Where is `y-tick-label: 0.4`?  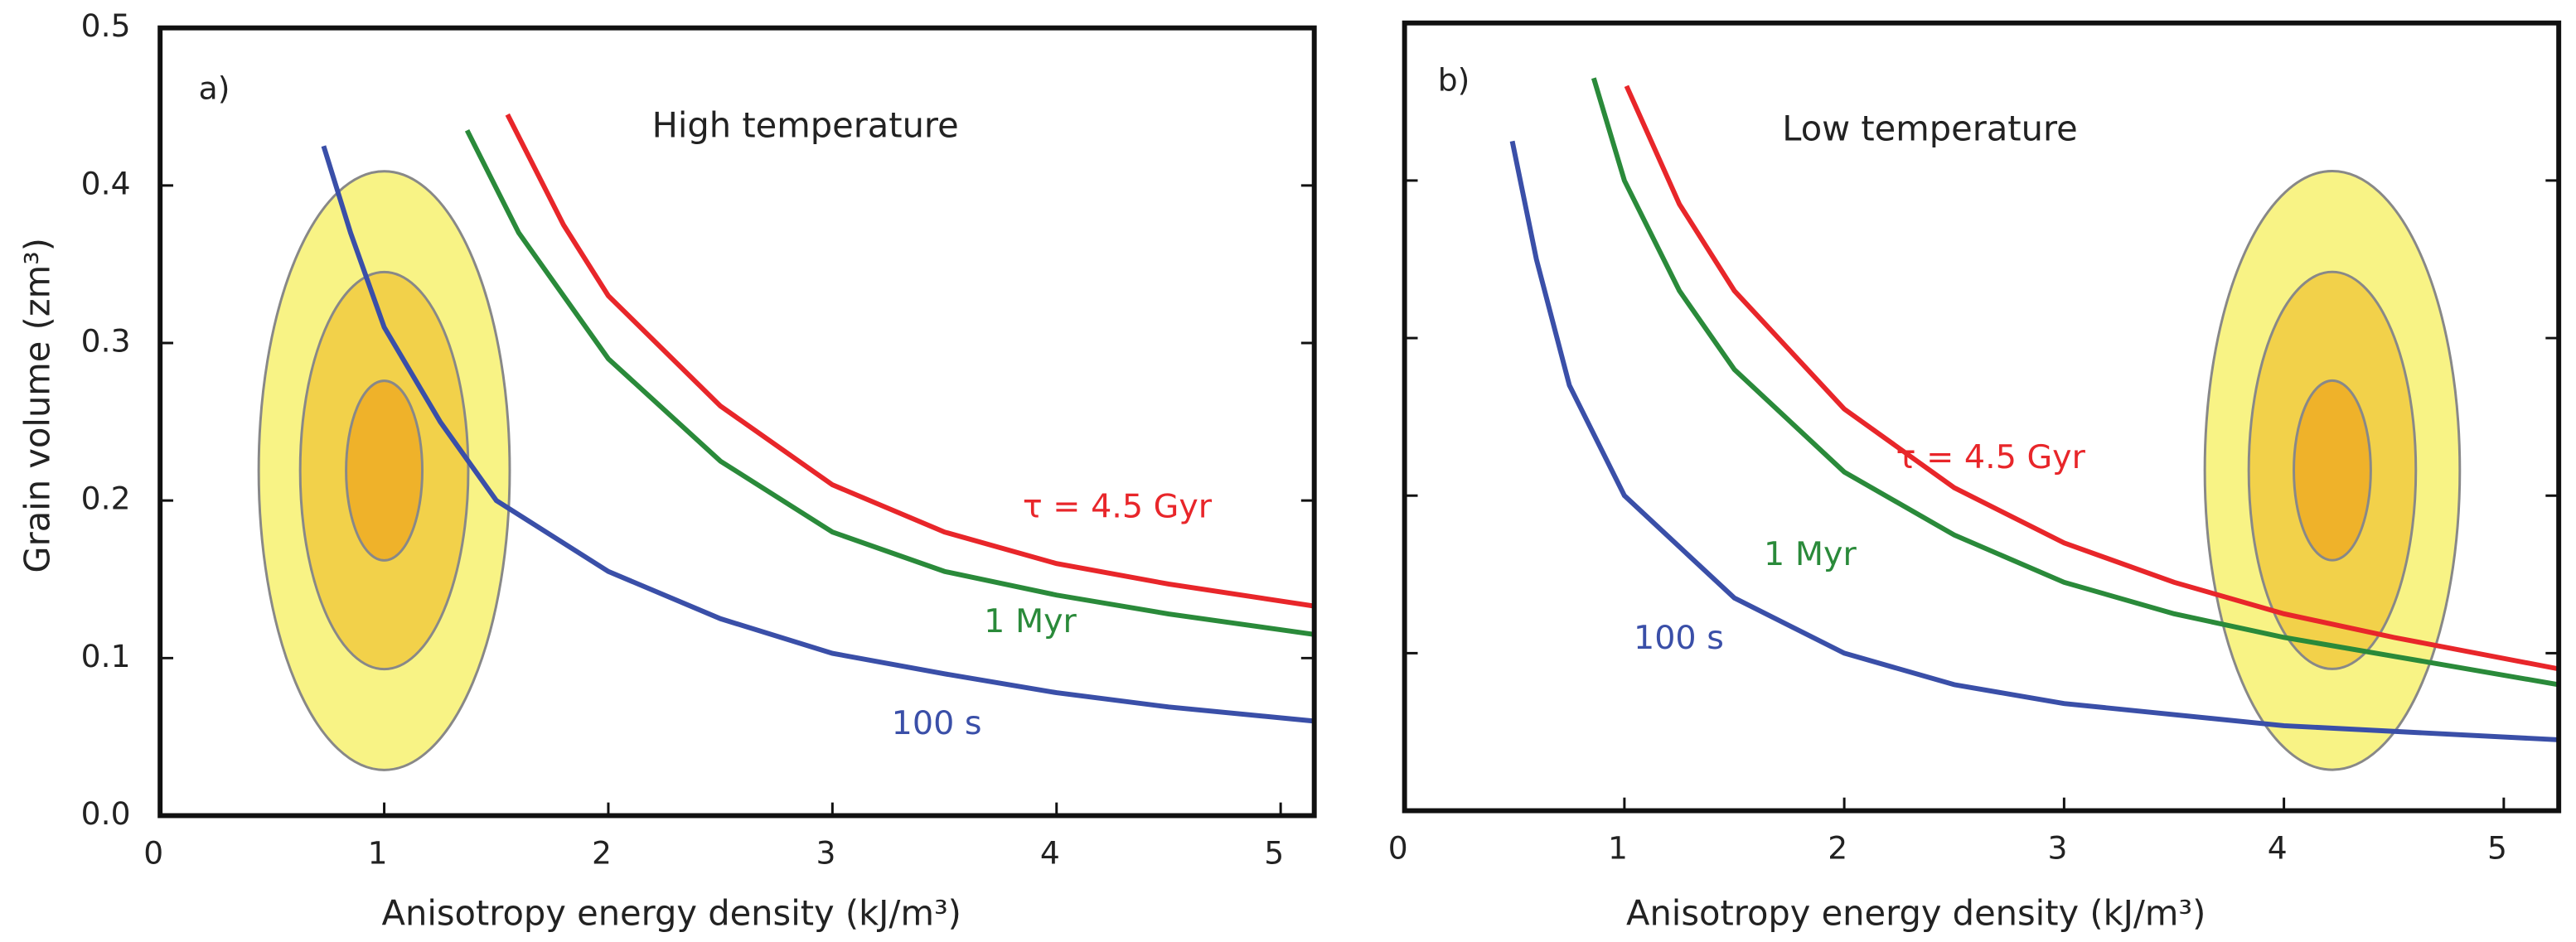
y-tick-label: 0.4 is located at coordinates (106, 183).